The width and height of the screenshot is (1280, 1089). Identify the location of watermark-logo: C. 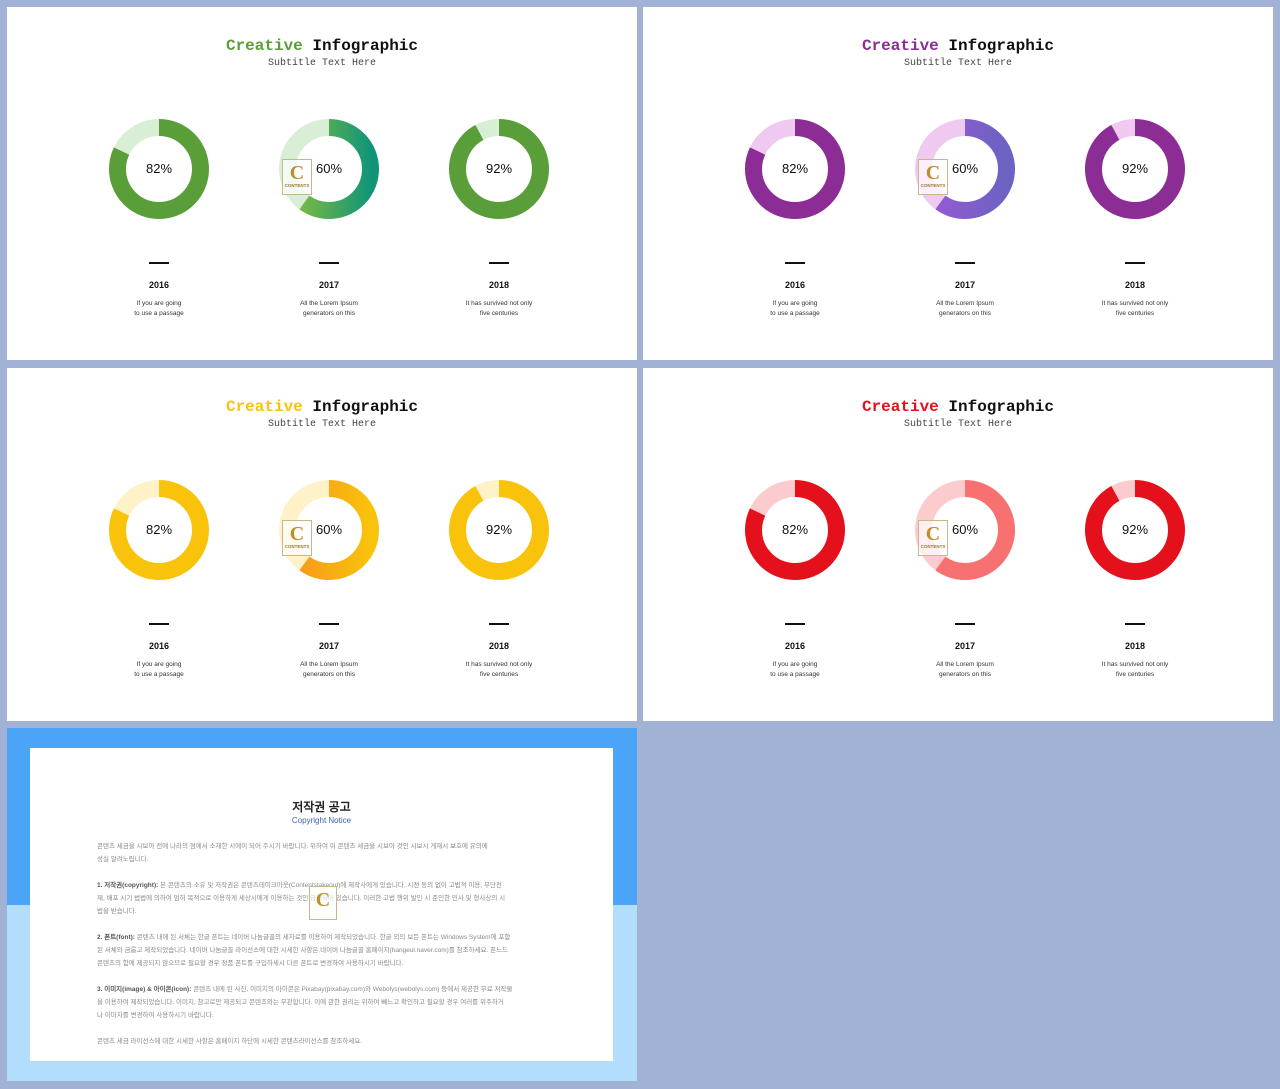
(323, 903).